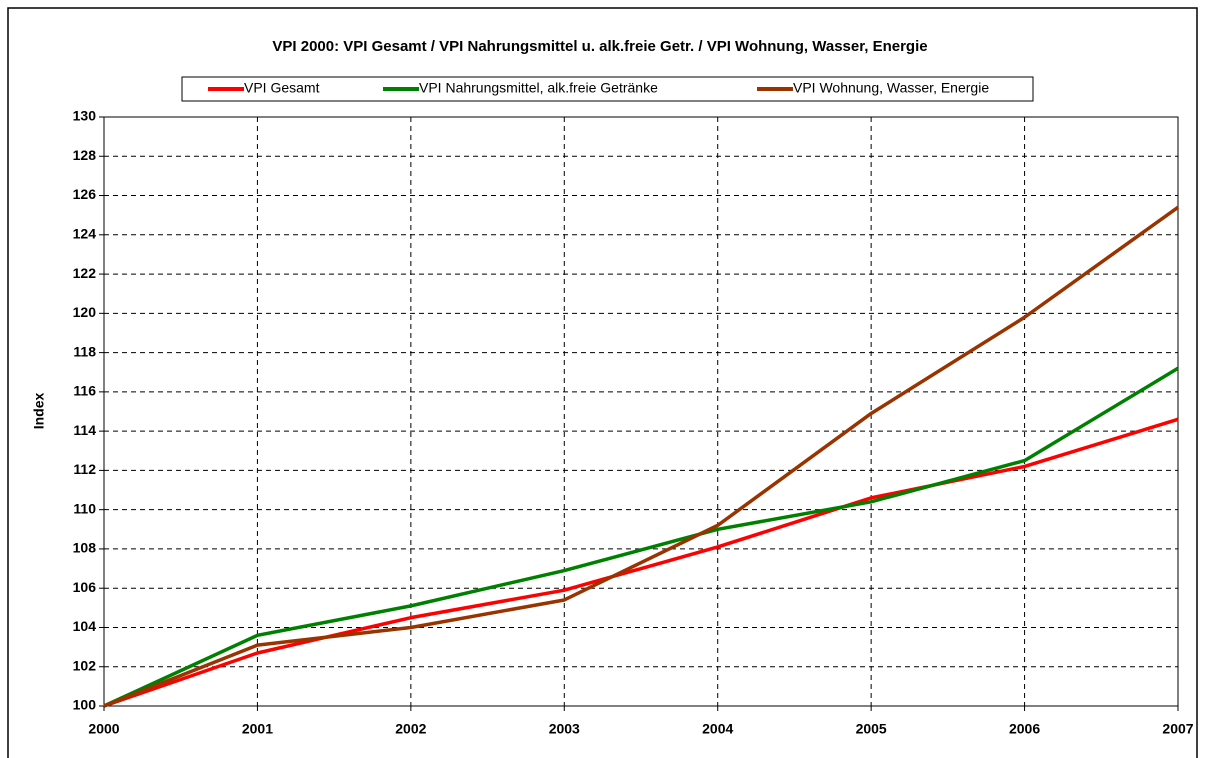  Describe the element at coordinates (282, 88) in the screenshot. I see `legend-label: VPI Gesamt` at that location.